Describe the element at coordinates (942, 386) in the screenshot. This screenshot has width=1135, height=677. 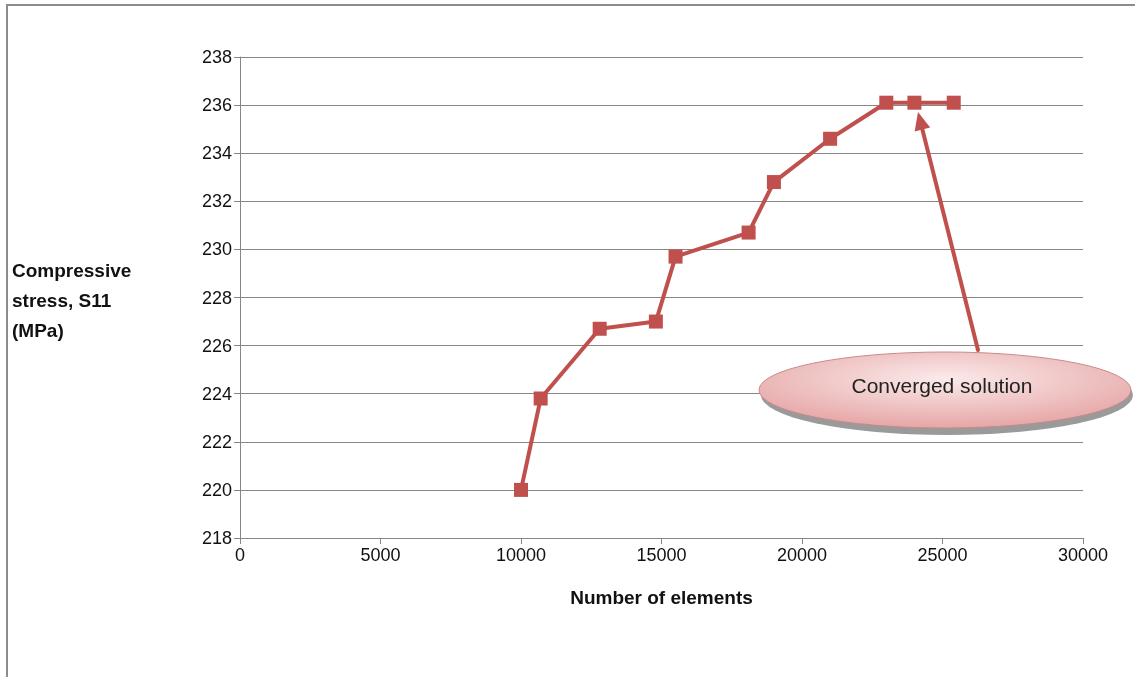
I see `annotation: Converged solution` at that location.